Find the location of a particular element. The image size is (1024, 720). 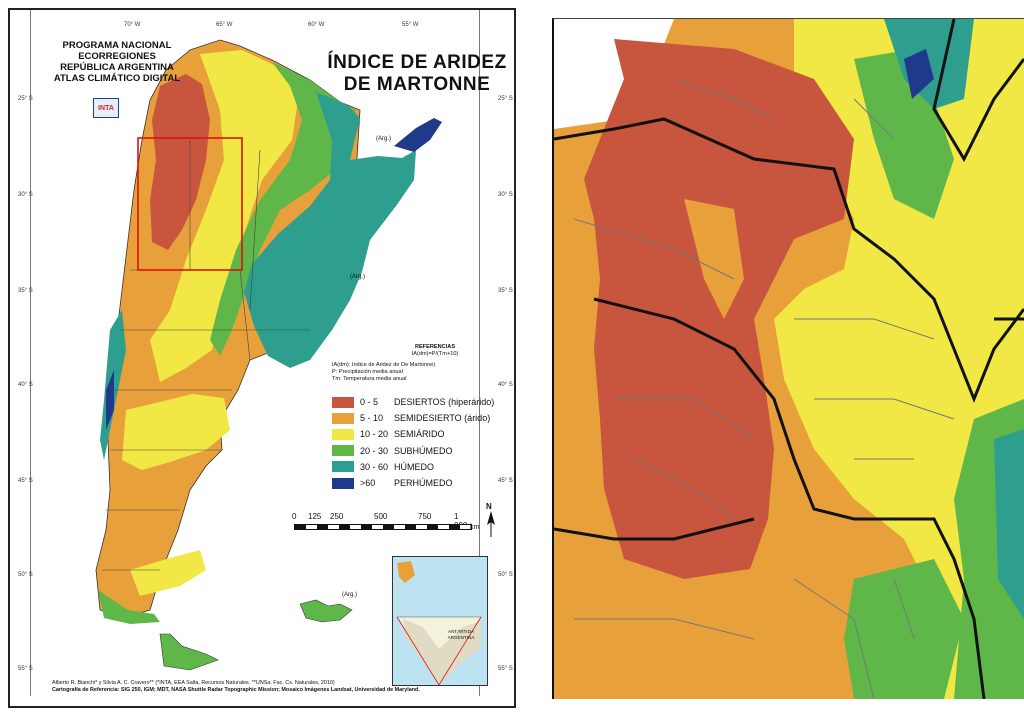

region-subhumid is located at coordinates (283, 209).